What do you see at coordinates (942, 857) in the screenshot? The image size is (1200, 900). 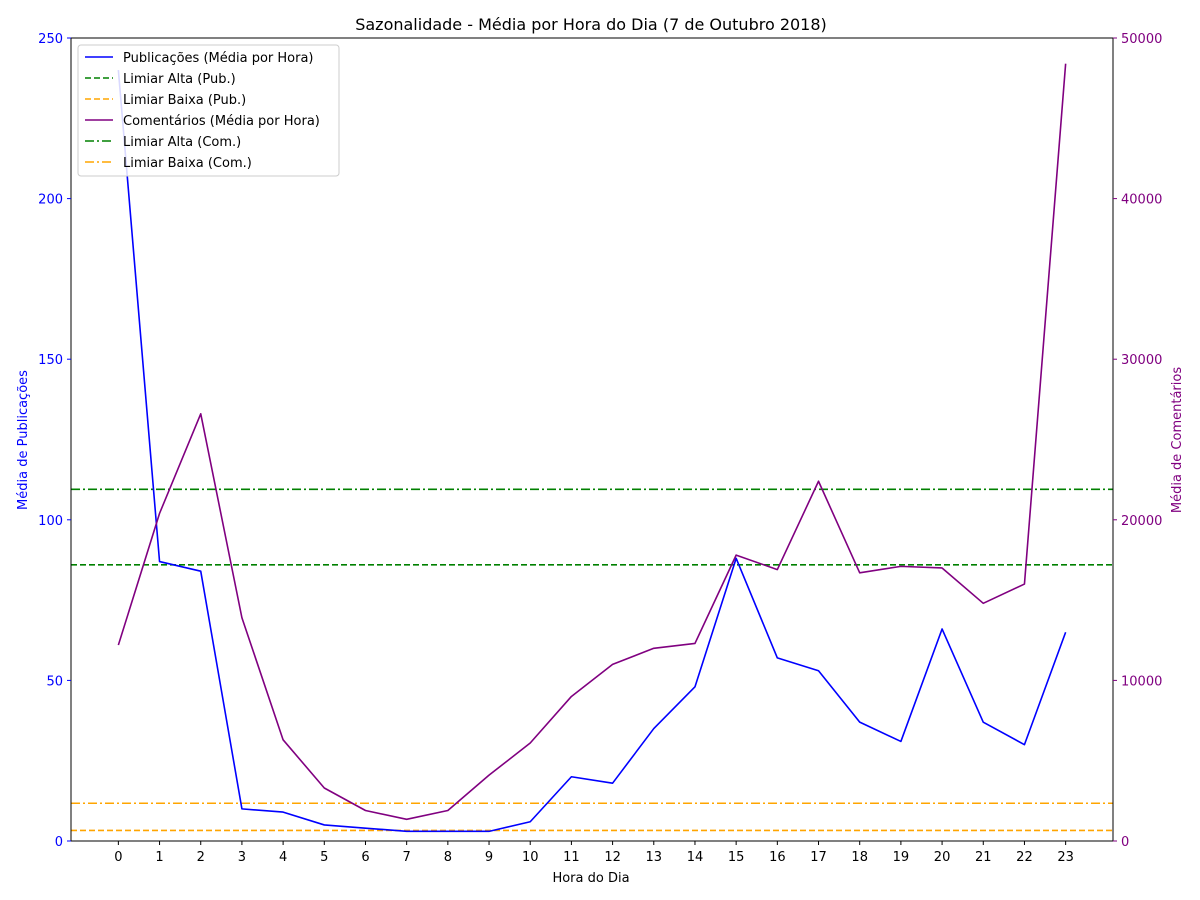 I see `x-tick-label: 20` at bounding box center [942, 857].